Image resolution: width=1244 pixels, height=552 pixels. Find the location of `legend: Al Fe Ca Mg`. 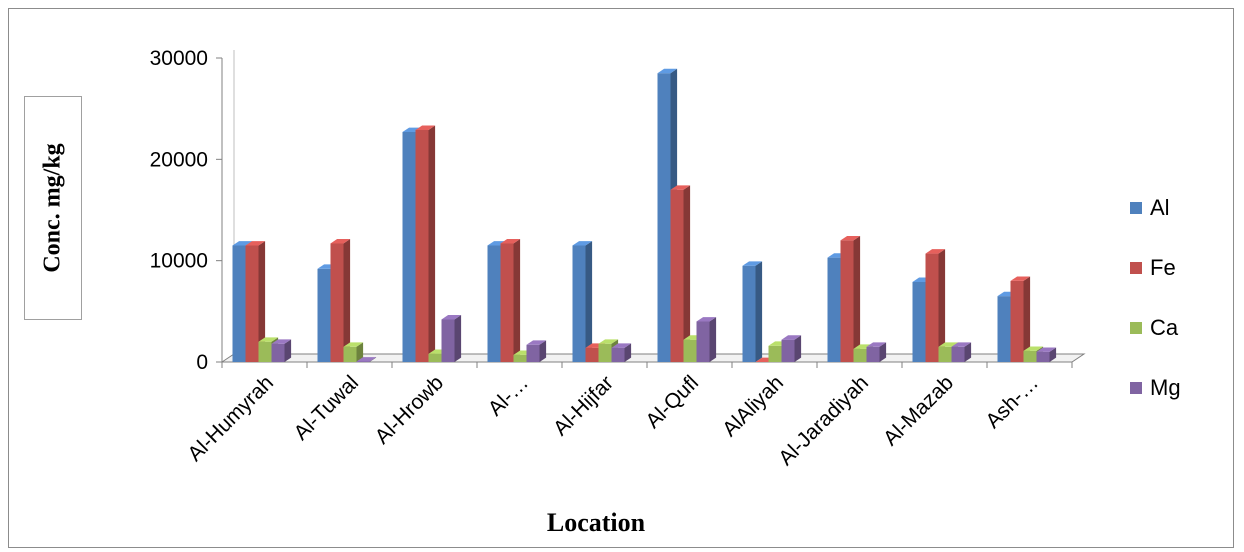

legend: Al Fe Ca Mg is located at coordinates (1155, 298).